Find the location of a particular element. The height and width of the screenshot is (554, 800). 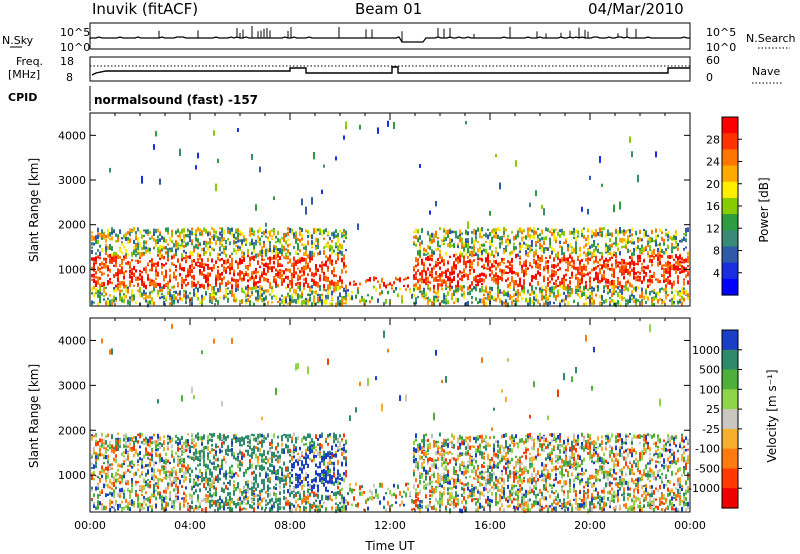

colorbar-swatch is located at coordinates (730, 141).